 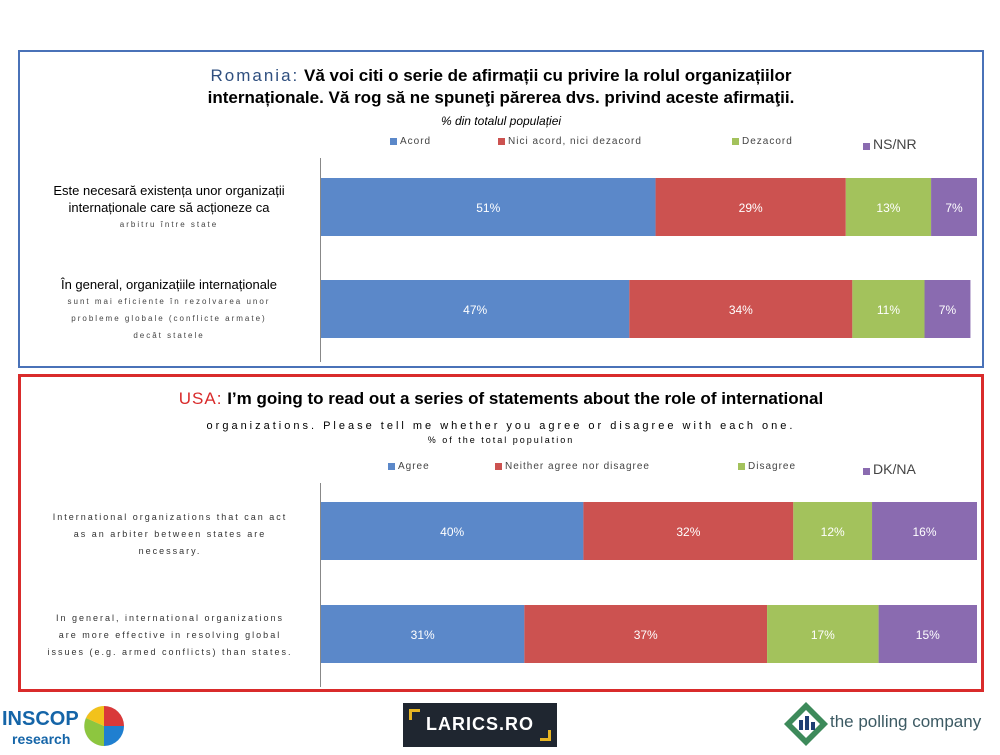 What do you see at coordinates (806, 724) in the screenshot?
I see `polling-company-mark` at bounding box center [806, 724].